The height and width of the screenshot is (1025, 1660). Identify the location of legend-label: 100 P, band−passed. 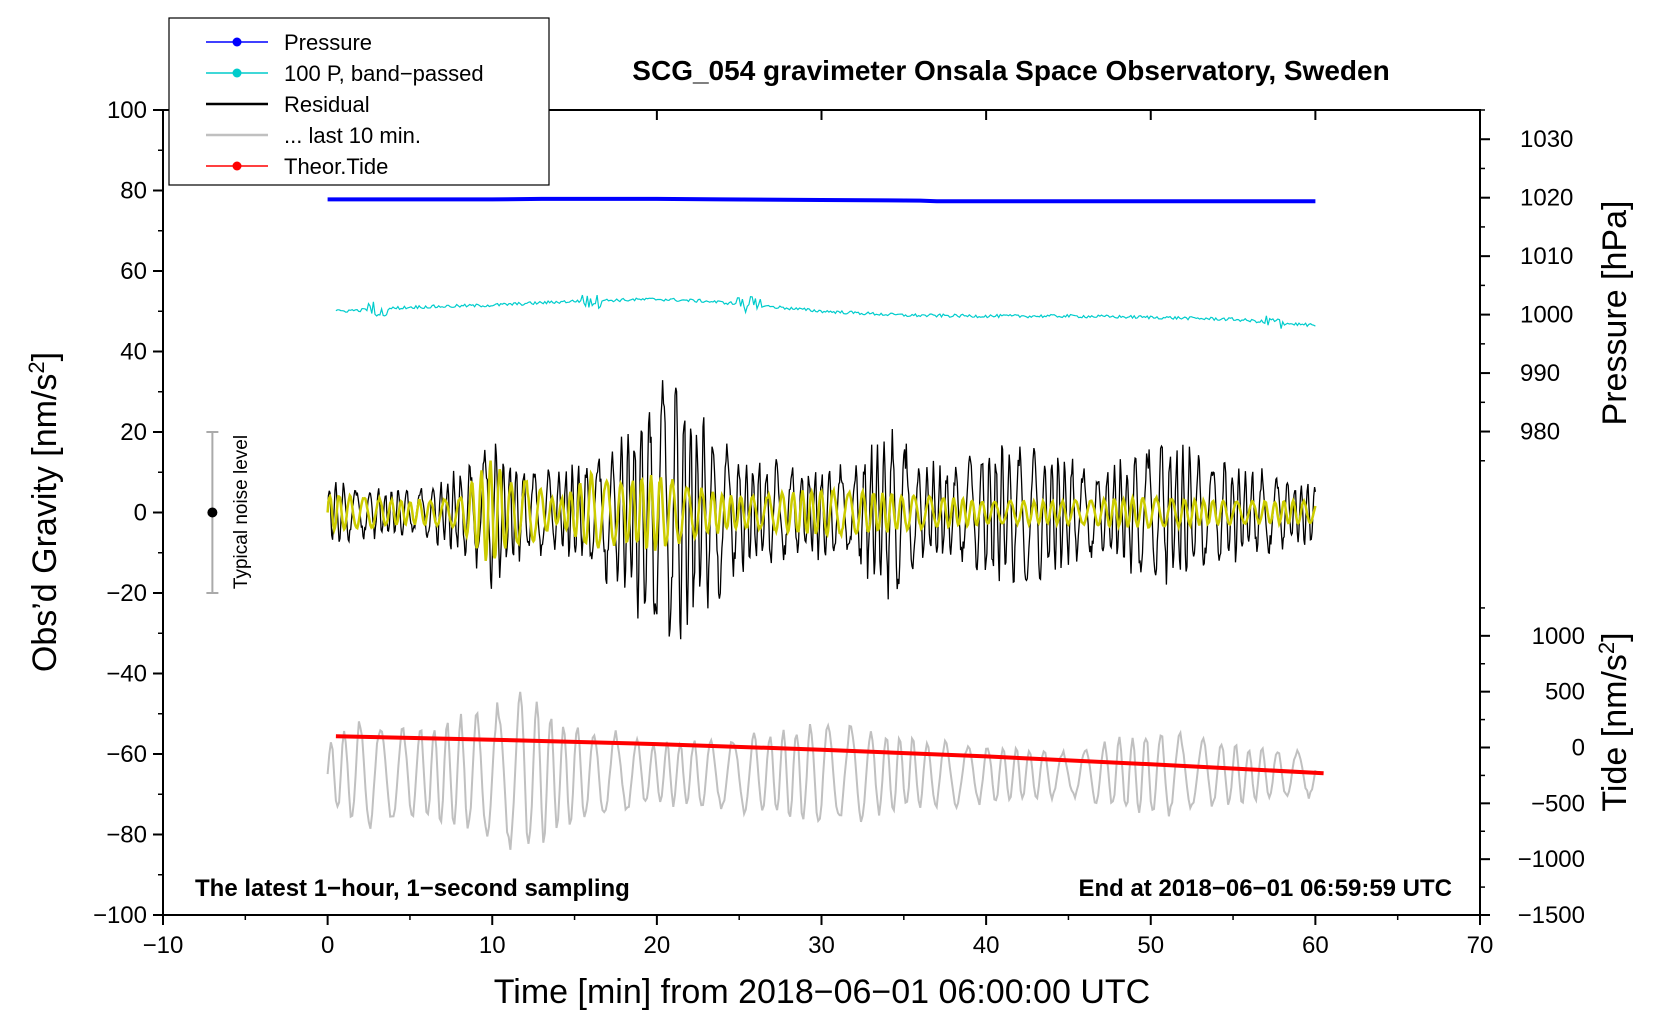
(384, 73).